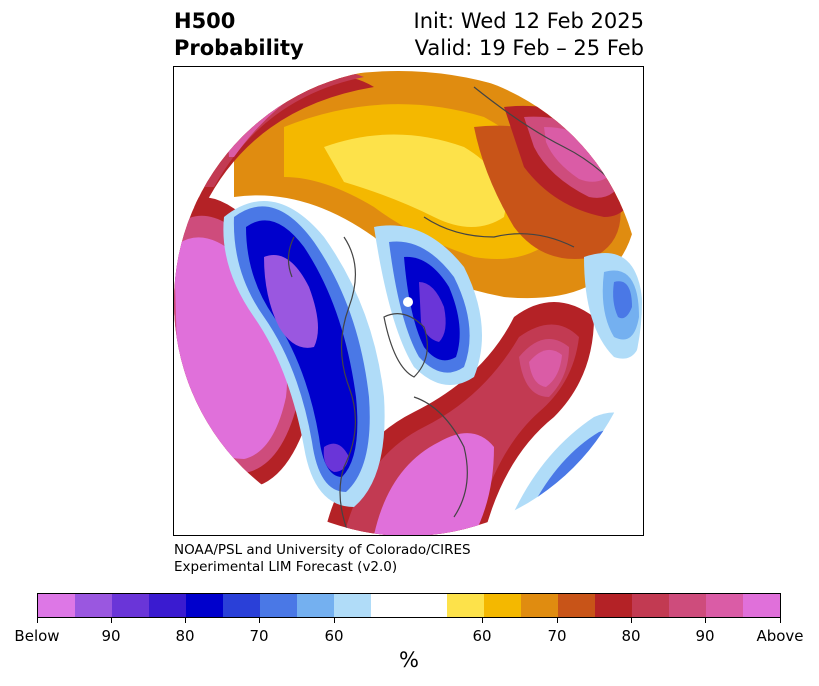  Describe the element at coordinates (37, 636) in the screenshot. I see `colorbar-tick-label: Below` at that location.